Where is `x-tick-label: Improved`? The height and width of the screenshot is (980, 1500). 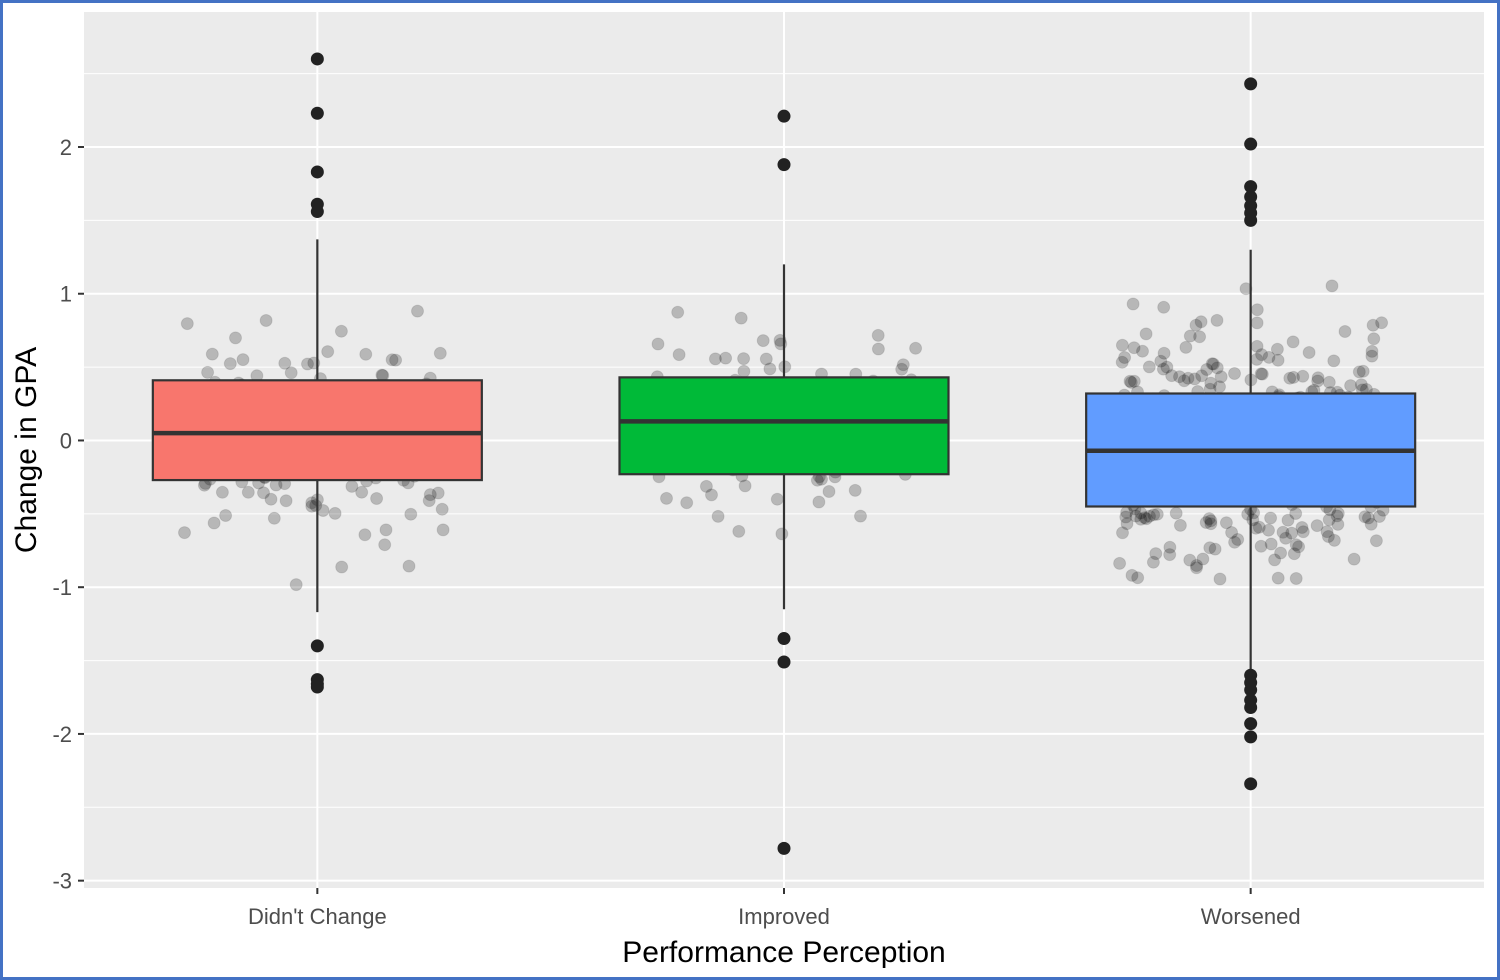
x-tick-label: Improved is located at coordinates (784, 916).